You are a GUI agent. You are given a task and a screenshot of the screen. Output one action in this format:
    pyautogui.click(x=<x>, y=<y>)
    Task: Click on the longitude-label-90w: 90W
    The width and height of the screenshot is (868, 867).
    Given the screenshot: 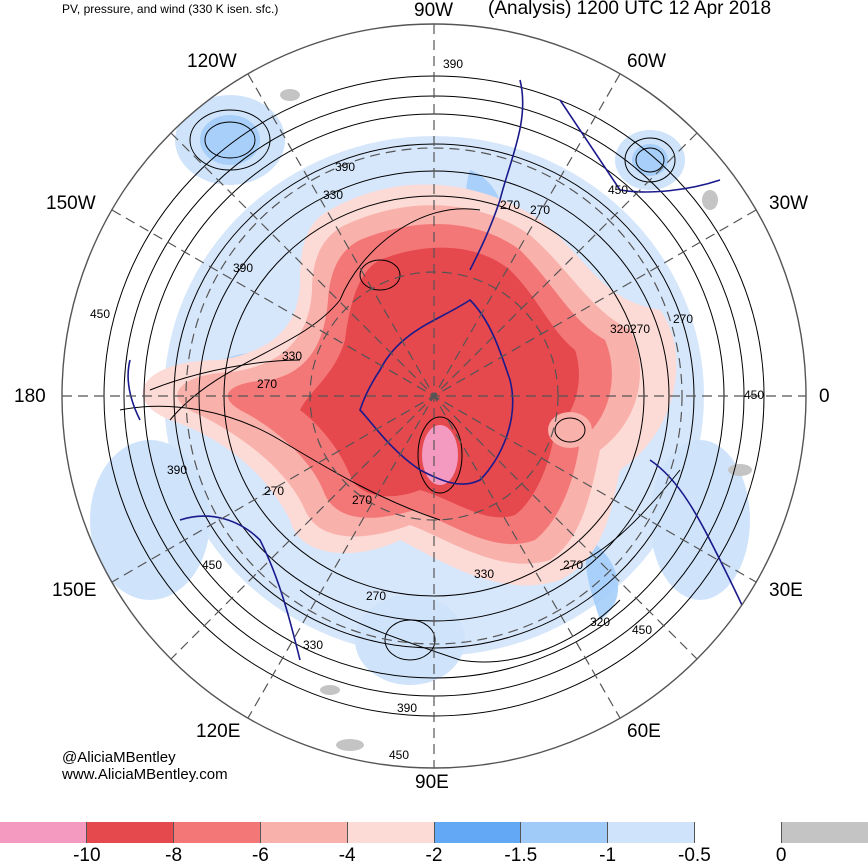 What is the action you would take?
    pyautogui.click(x=434, y=10)
    